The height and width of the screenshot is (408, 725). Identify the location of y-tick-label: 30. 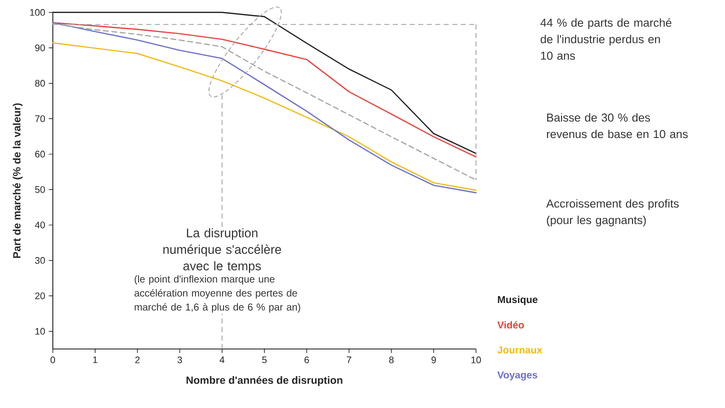
(40, 260).